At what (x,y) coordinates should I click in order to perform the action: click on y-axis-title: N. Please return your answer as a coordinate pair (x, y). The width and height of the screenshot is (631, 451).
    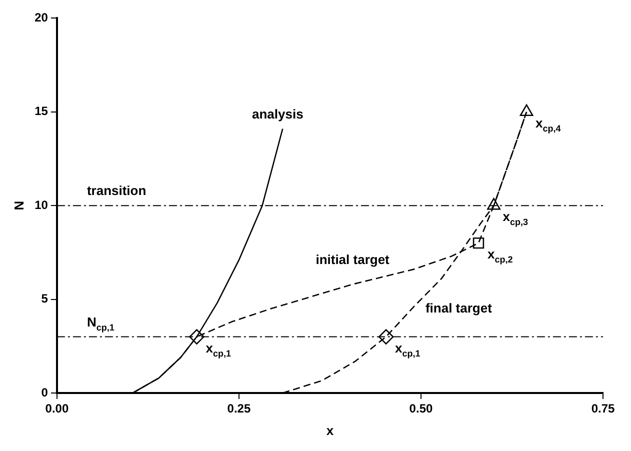
    Looking at the image, I should click on (18, 205).